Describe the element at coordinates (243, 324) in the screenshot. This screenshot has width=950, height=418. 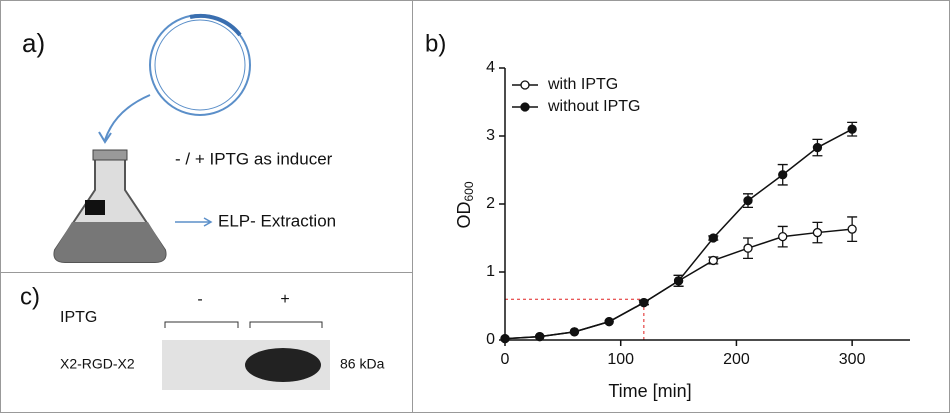
I see `lane-bracket` at that location.